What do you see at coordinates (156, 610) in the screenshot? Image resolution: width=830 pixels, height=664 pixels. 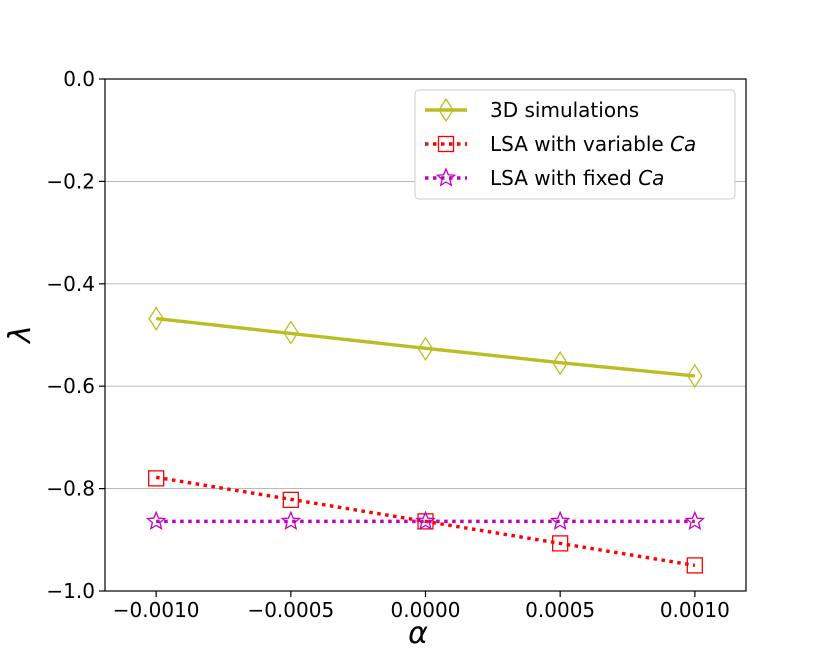 I see `x-tick-label: −0.0010` at bounding box center [156, 610].